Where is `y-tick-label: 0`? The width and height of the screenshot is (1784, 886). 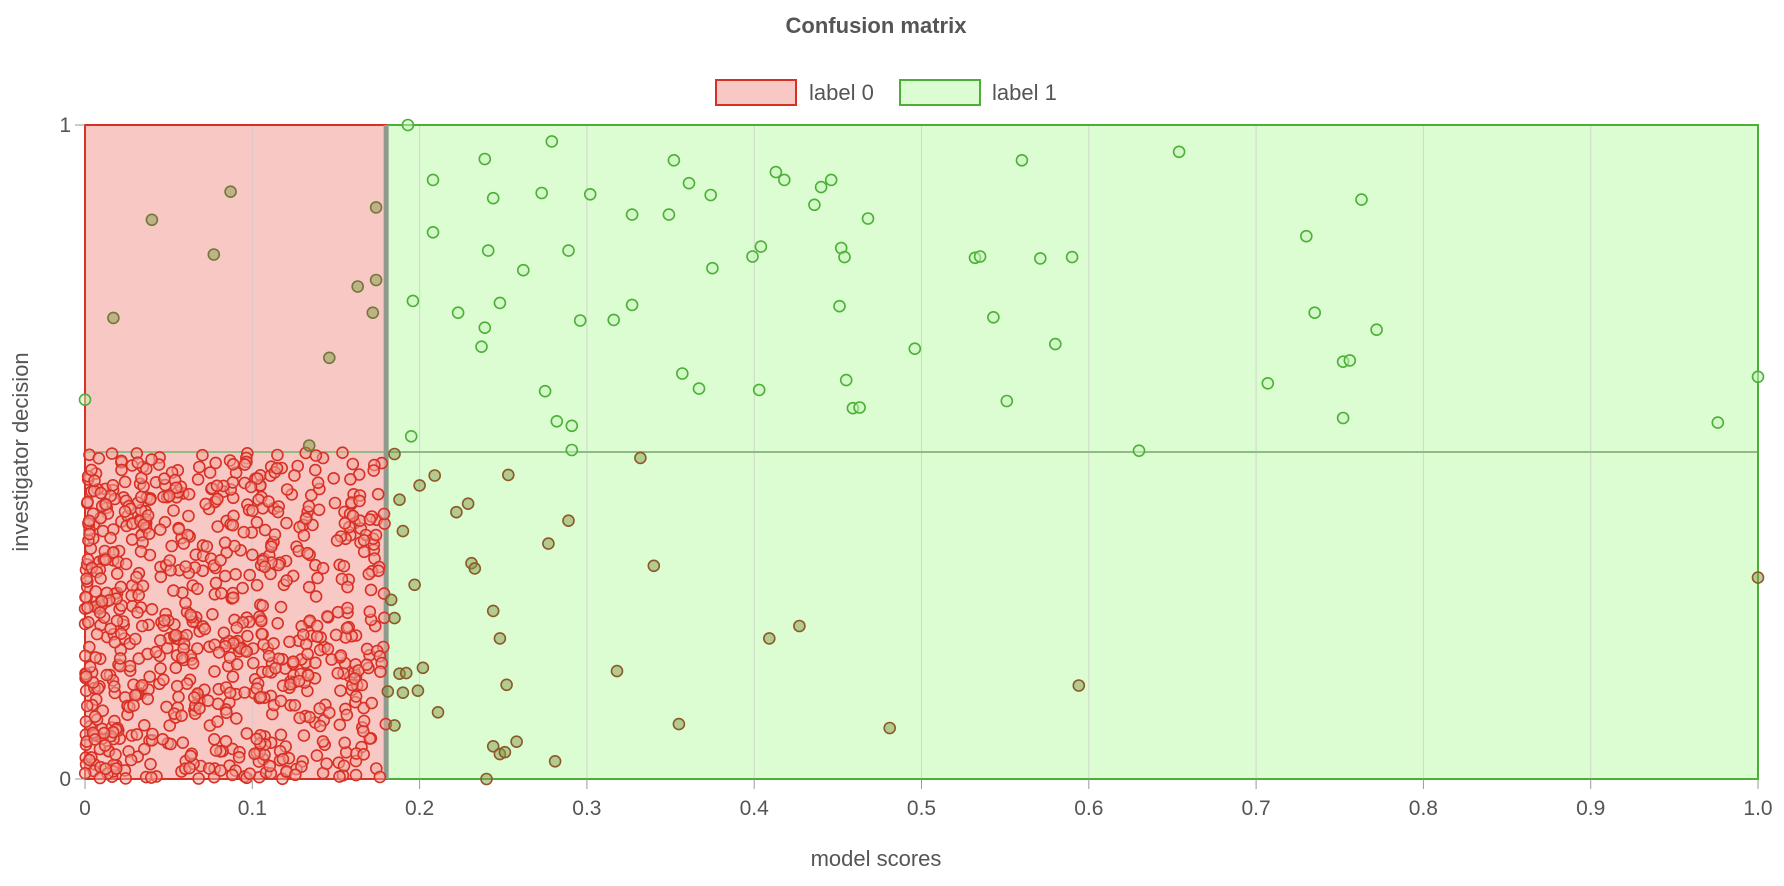 y-tick-label: 0 is located at coordinates (65, 779).